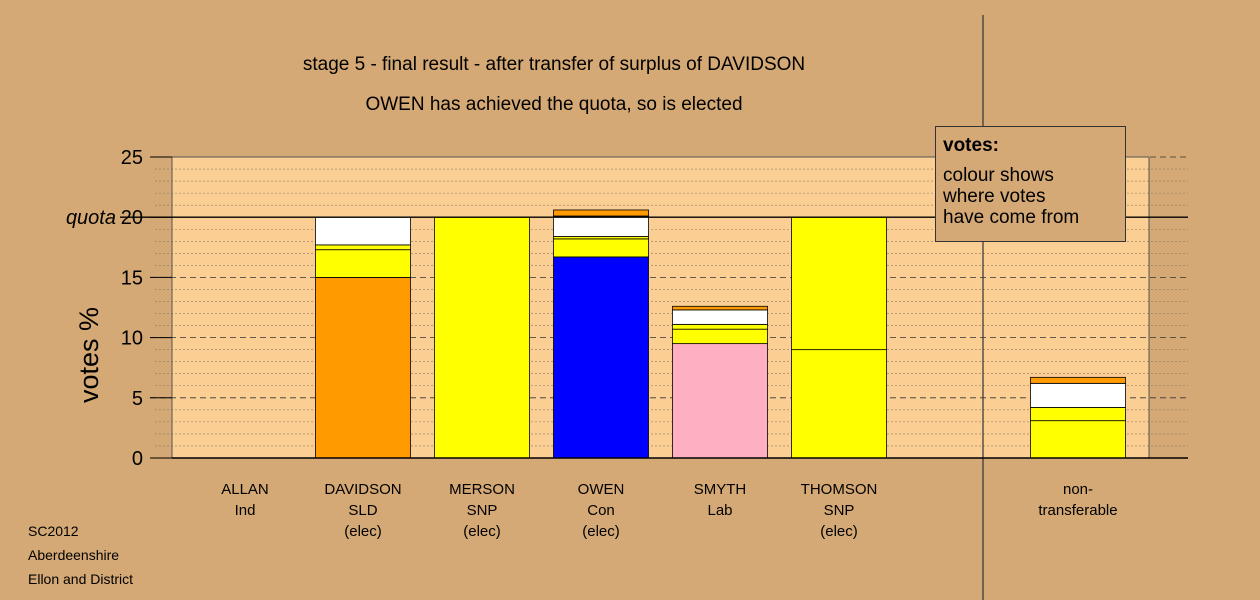 The height and width of the screenshot is (600, 1260). Describe the element at coordinates (245, 489) in the screenshot. I see `x-tick-label: ALLAN` at that location.